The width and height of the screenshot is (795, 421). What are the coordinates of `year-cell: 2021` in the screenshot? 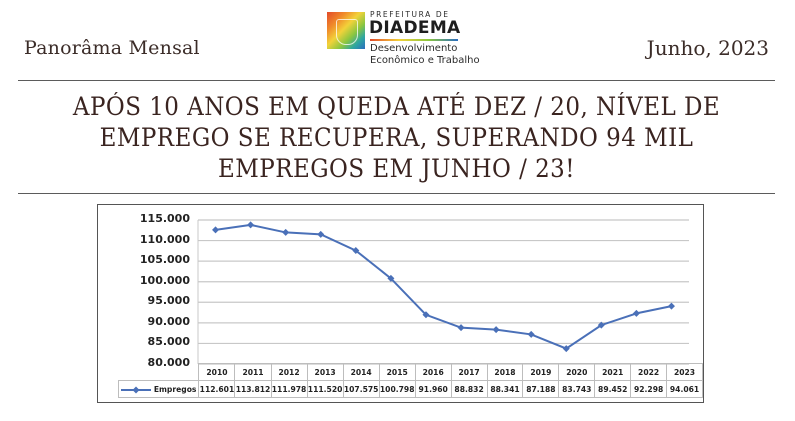 It's located at (613, 372).